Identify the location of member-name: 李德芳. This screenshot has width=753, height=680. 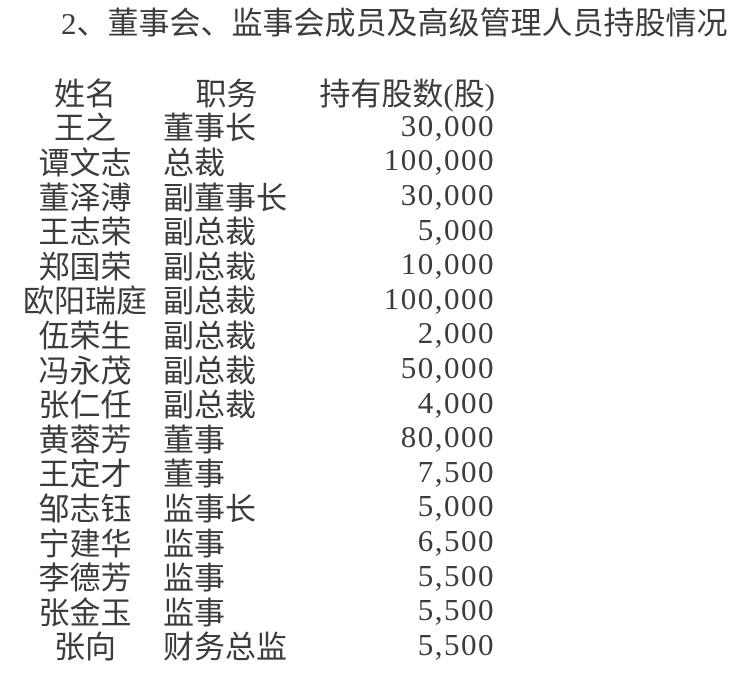
(85, 579).